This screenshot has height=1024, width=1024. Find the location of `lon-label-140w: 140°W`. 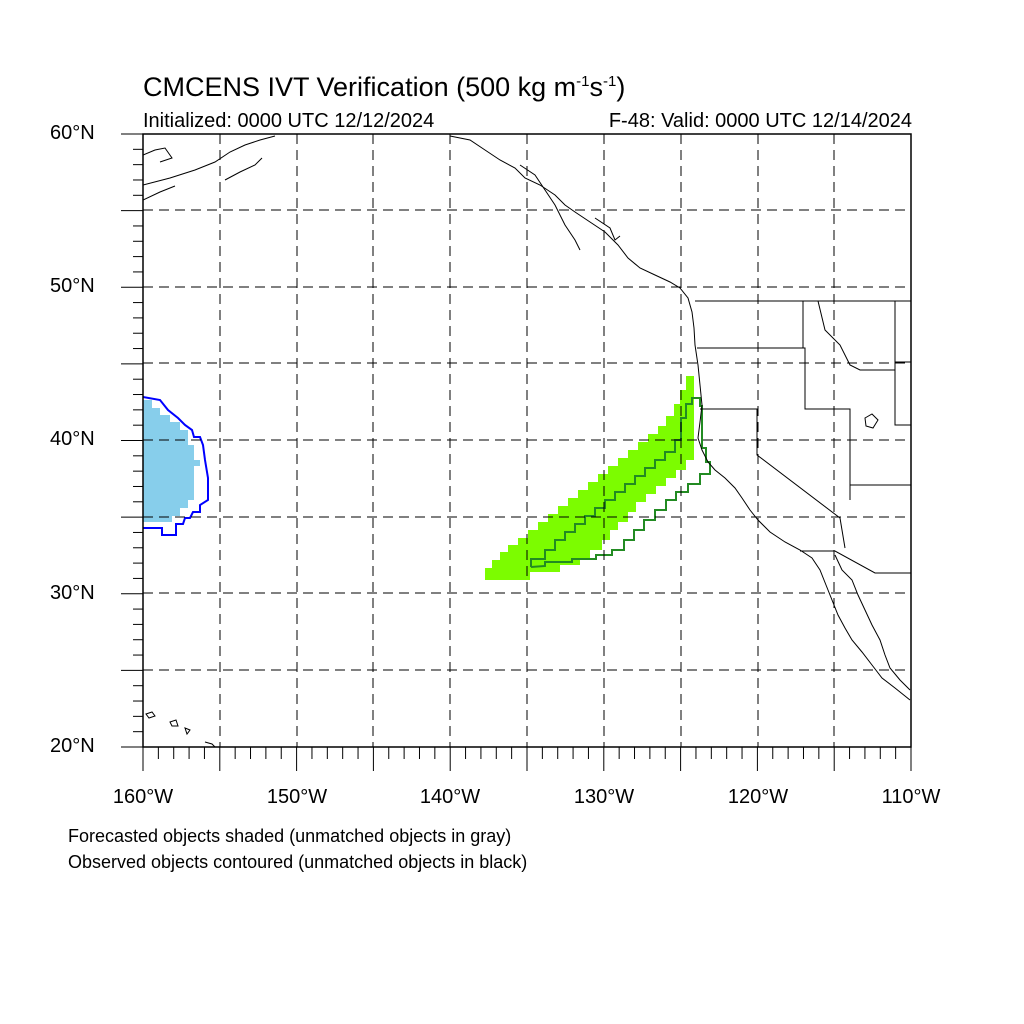

lon-label-140w: 140°W is located at coordinates (450, 797).